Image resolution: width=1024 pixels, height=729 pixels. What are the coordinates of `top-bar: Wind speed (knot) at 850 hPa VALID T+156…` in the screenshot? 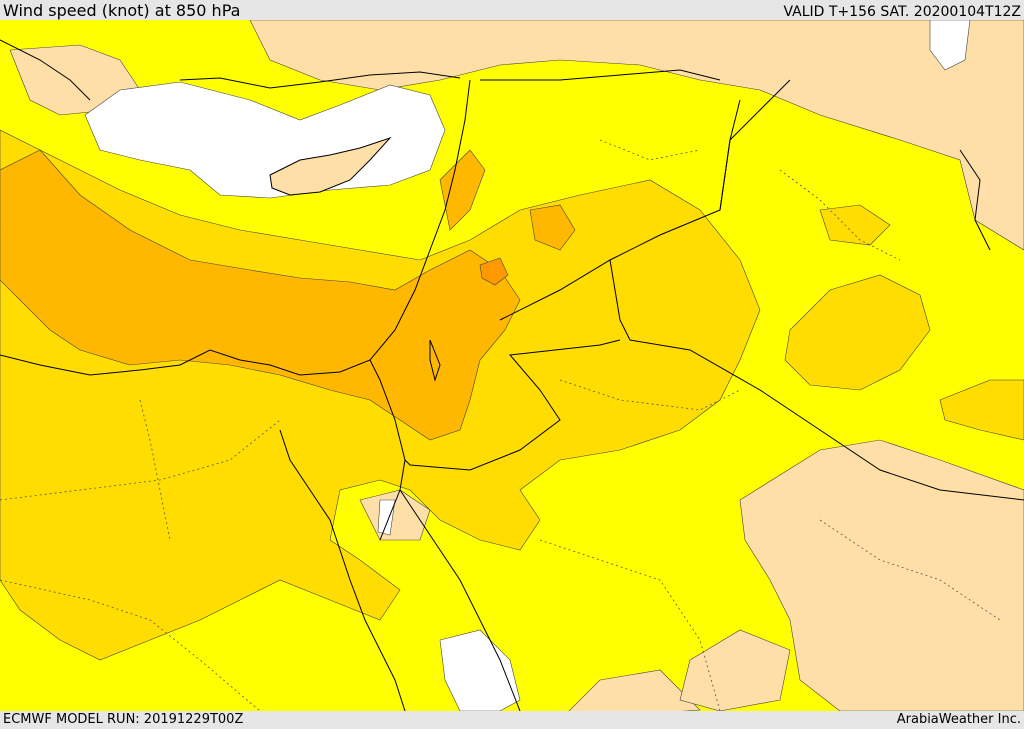 It's located at (512, 10).